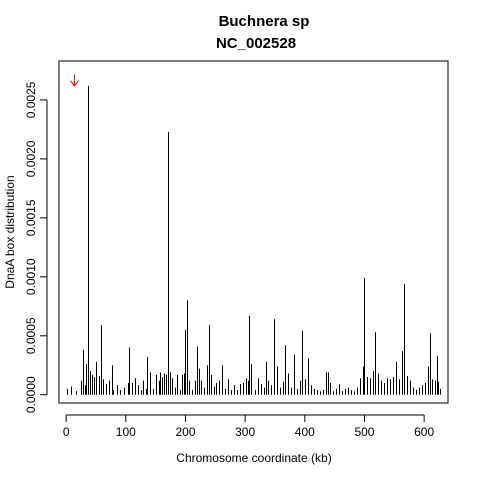  What do you see at coordinates (74, 83) in the screenshot?
I see `arrow-head` at bounding box center [74, 83].